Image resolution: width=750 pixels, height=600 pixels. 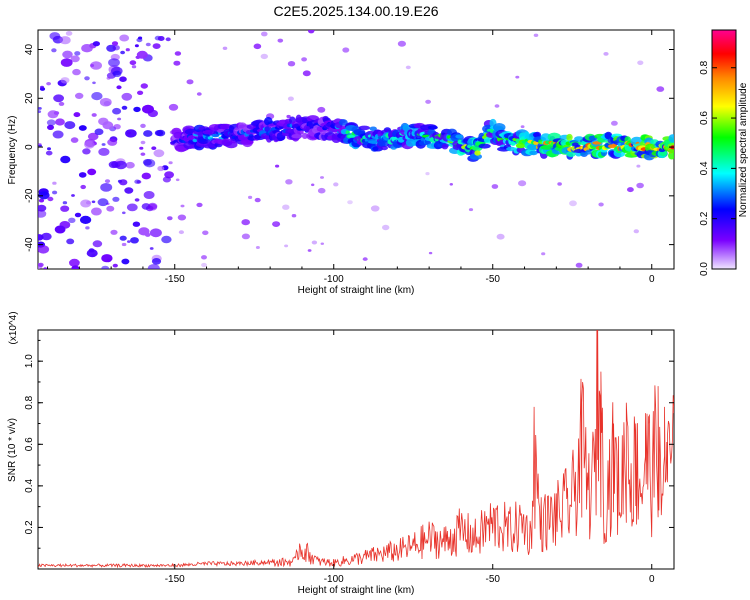 What do you see at coordinates (29, 195) in the screenshot?
I see `y-tick-label: -20` at bounding box center [29, 195].